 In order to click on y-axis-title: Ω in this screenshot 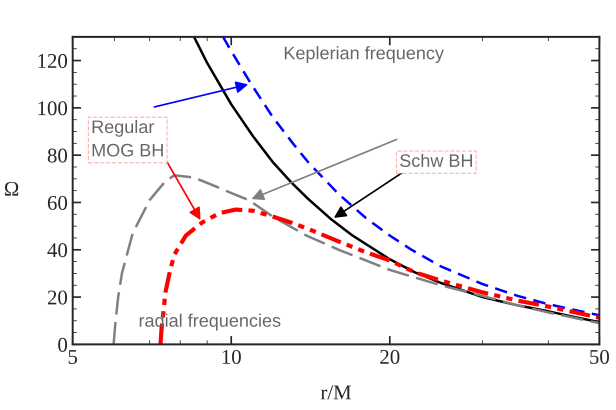, I will do `click(11, 189)`.